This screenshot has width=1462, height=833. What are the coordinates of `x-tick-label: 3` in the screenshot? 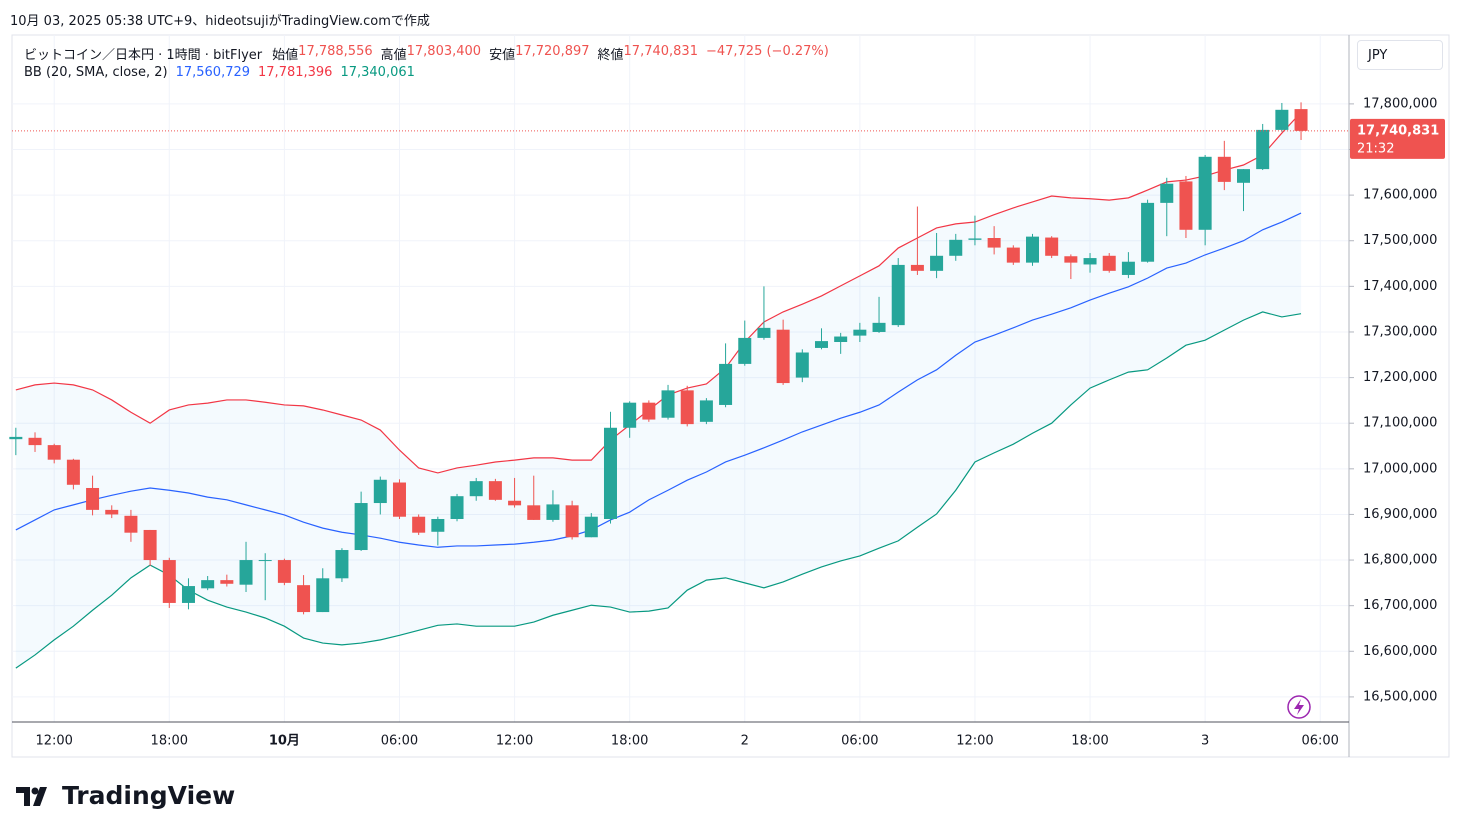 It's located at (1205, 741).